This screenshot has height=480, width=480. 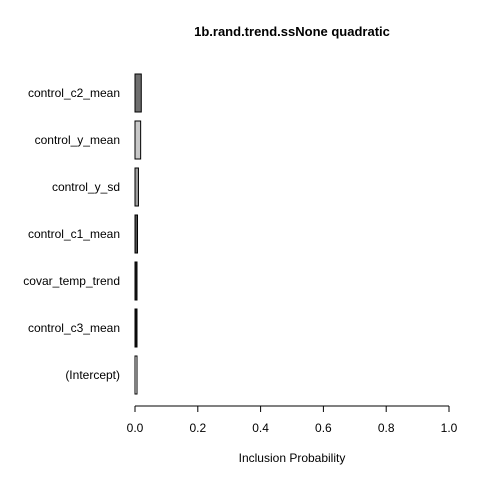 What do you see at coordinates (71, 281) in the screenshot?
I see `category-label: covar_temp_trend` at bounding box center [71, 281].